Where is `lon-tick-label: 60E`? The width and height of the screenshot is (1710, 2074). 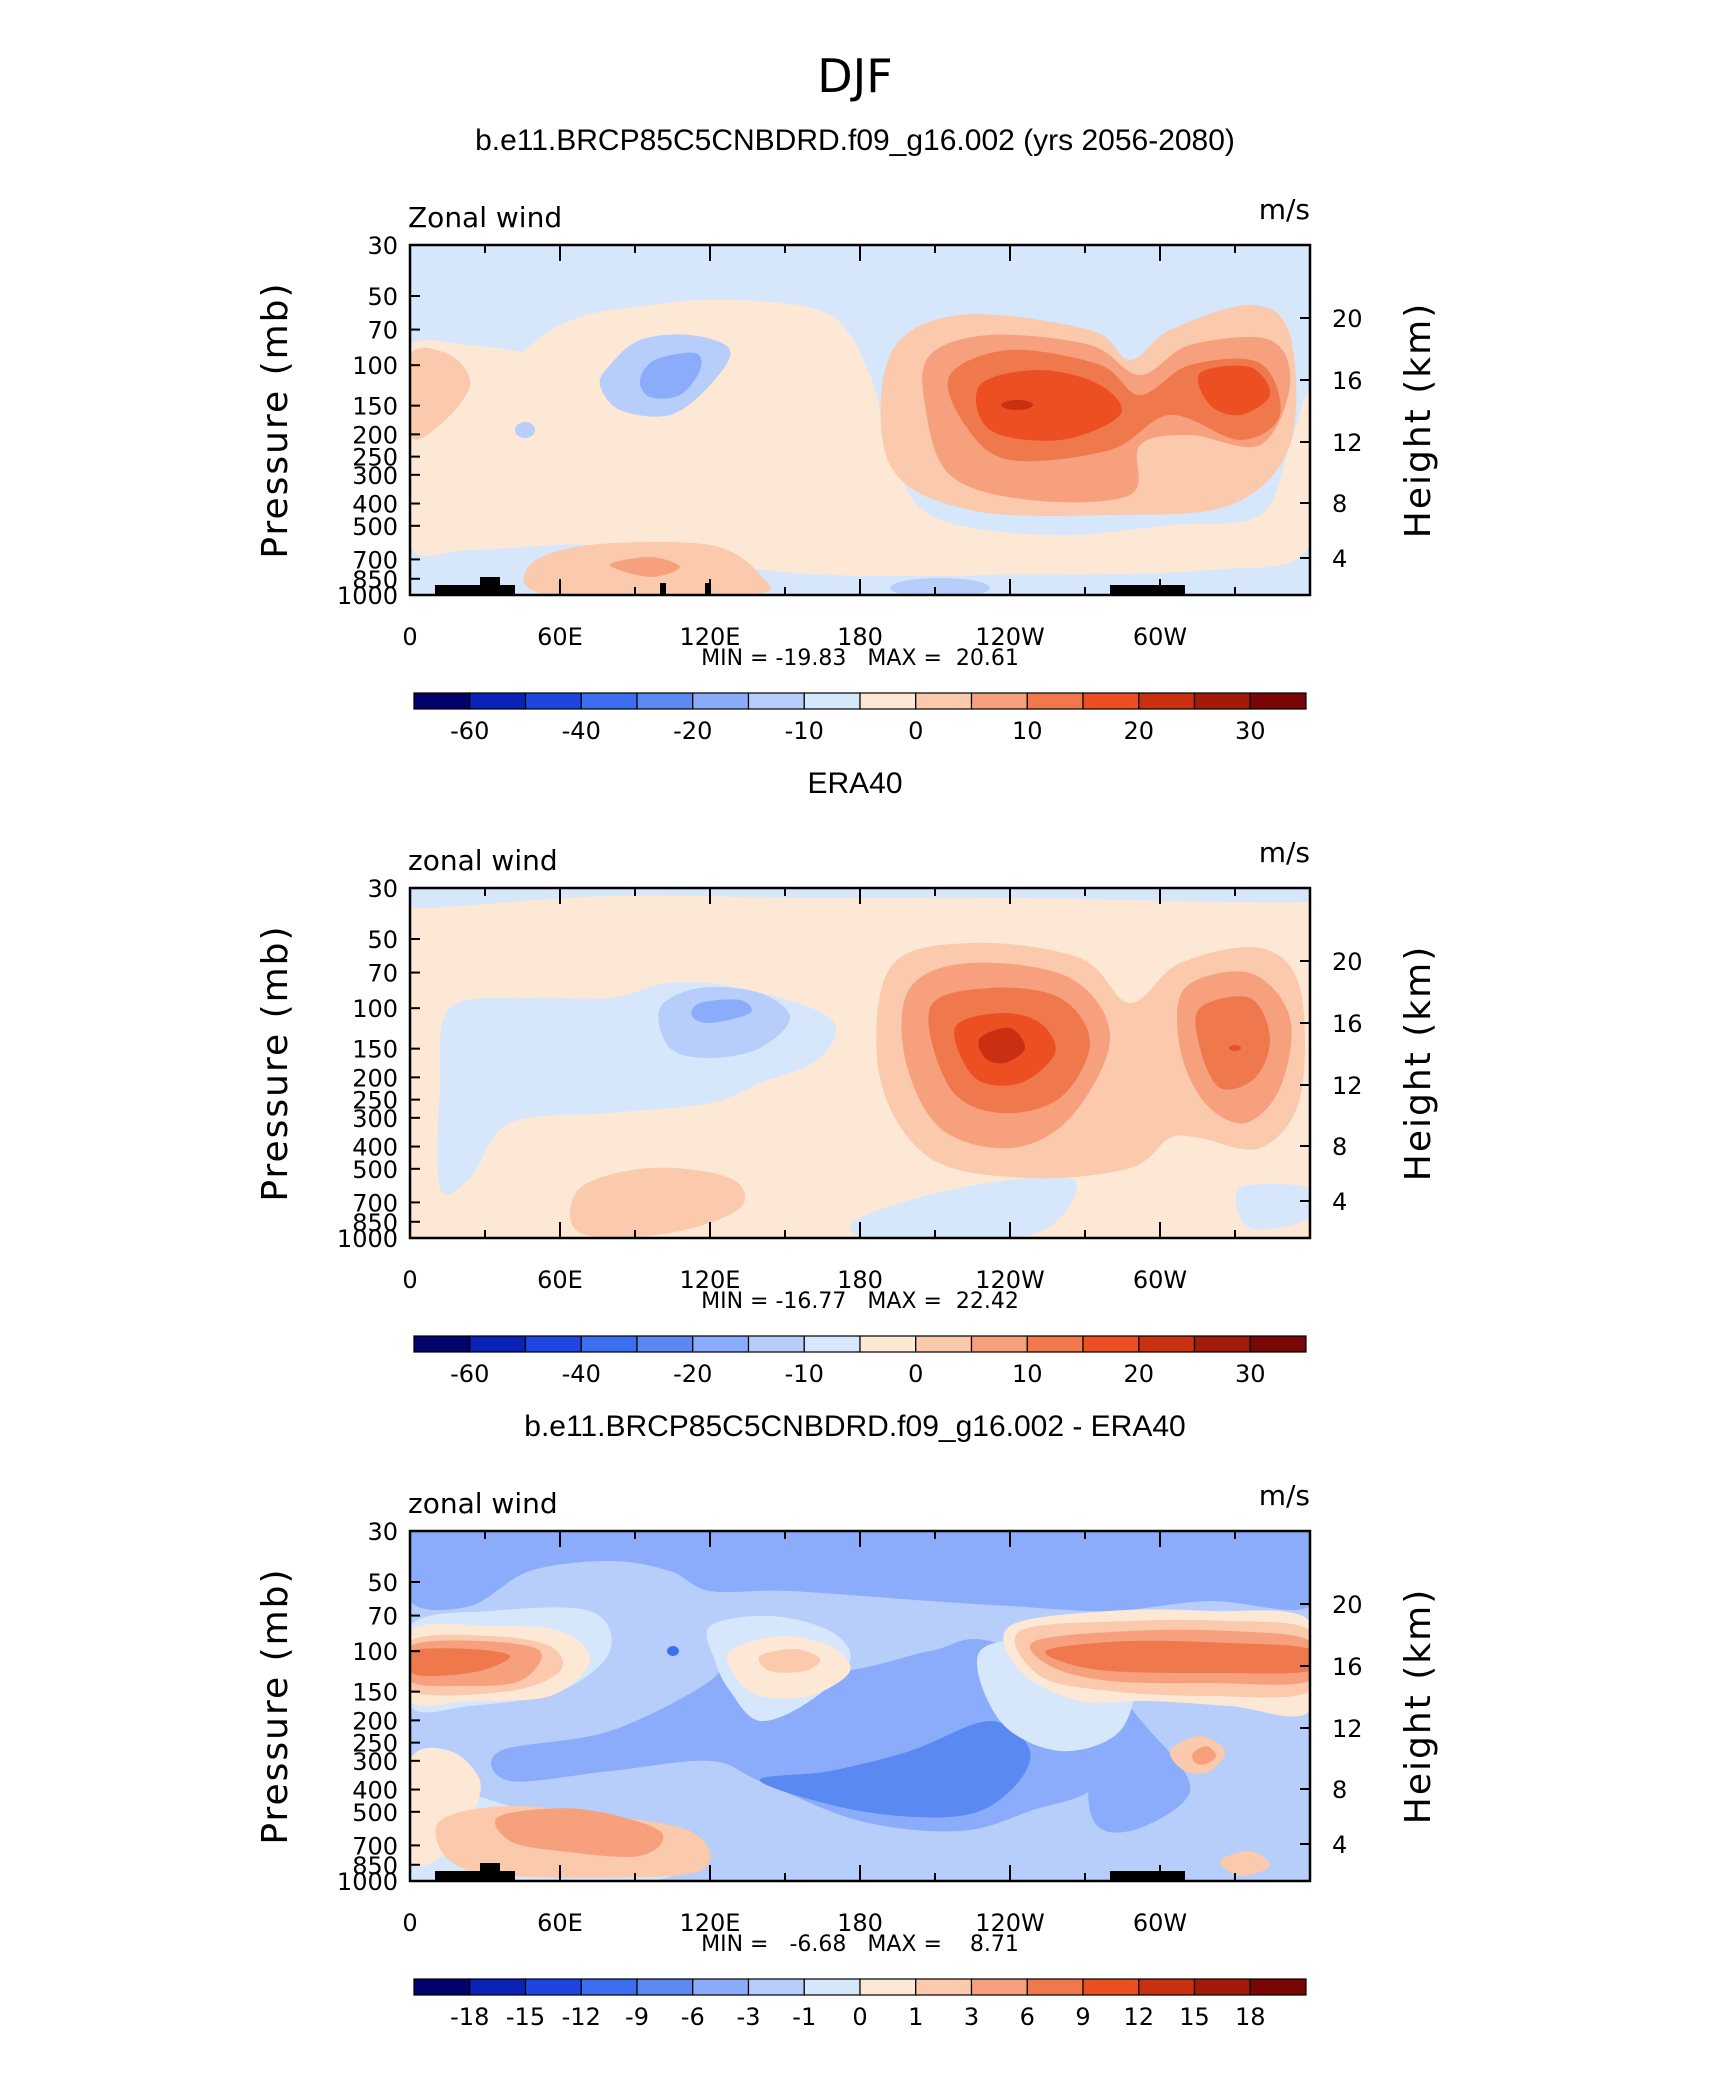 lon-tick-label: 60E is located at coordinates (560, 637).